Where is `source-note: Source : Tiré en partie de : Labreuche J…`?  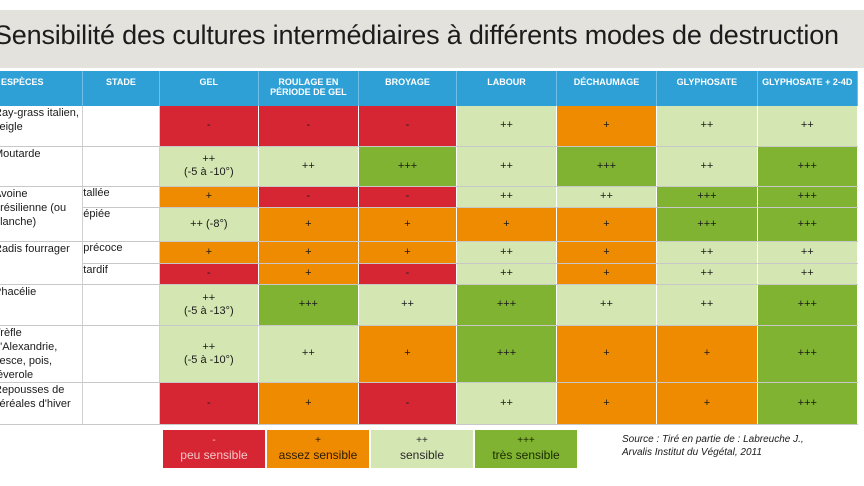
source-note: Source : Tiré en partie de : Labreuche J… is located at coordinates (713, 446).